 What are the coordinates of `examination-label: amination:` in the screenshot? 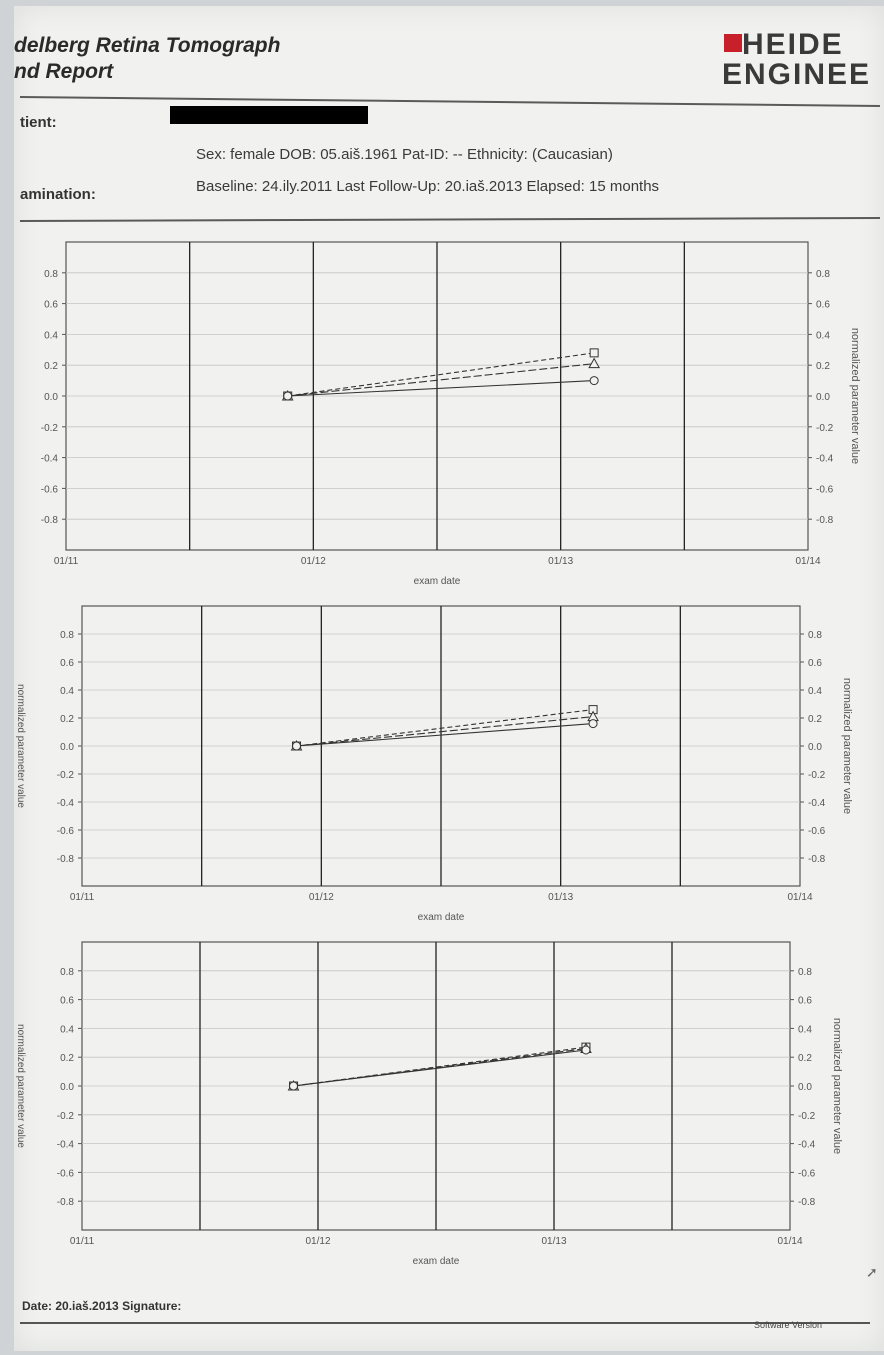 It's located at (58, 194).